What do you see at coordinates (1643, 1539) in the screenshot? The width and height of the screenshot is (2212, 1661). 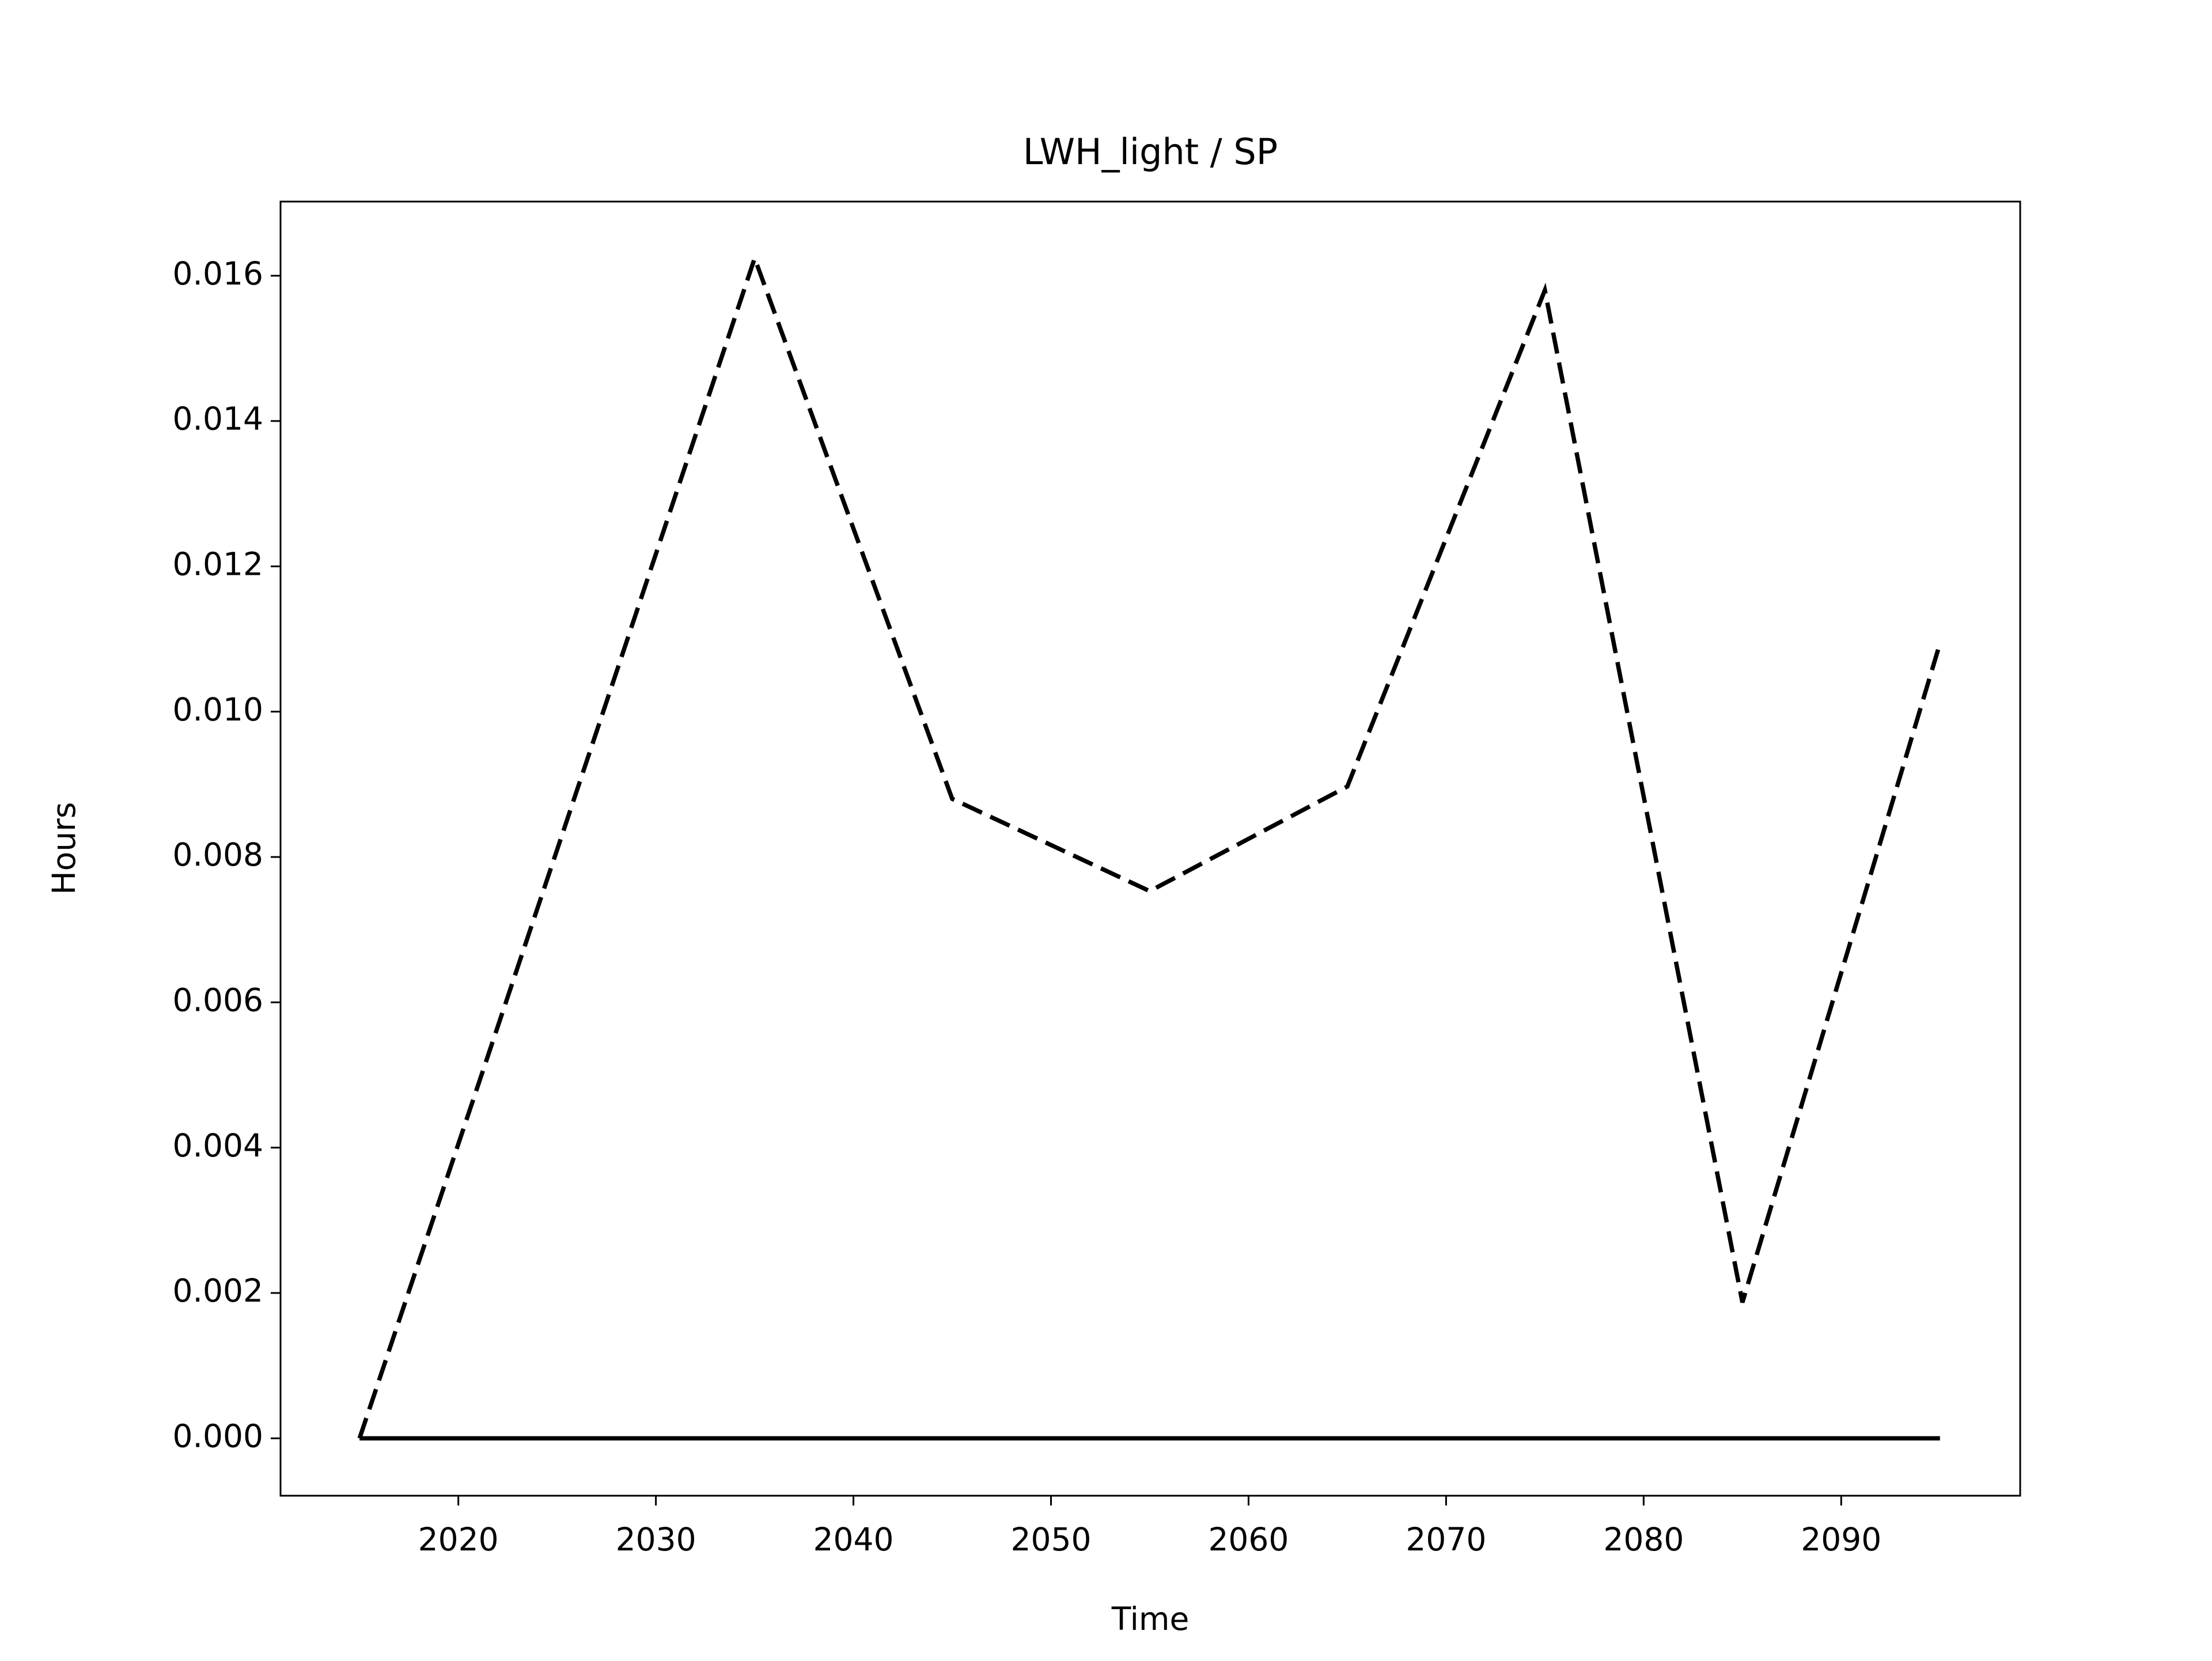 I see `x-tick-label: 2080` at bounding box center [1643, 1539].